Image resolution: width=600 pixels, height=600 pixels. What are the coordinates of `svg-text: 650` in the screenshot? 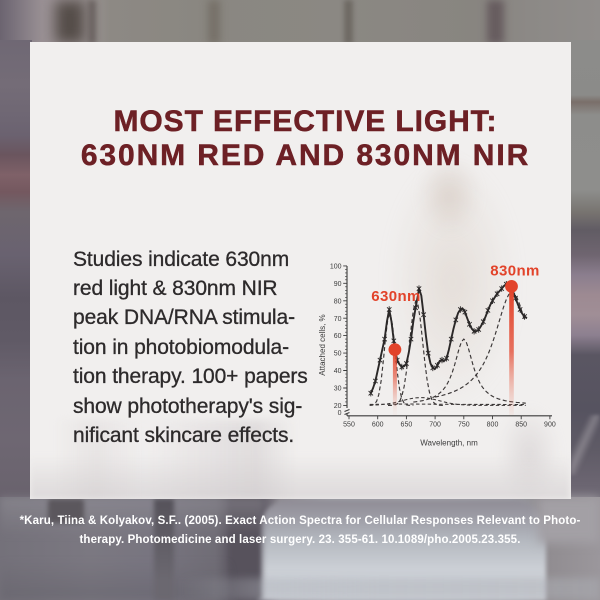 It's located at (407, 425).